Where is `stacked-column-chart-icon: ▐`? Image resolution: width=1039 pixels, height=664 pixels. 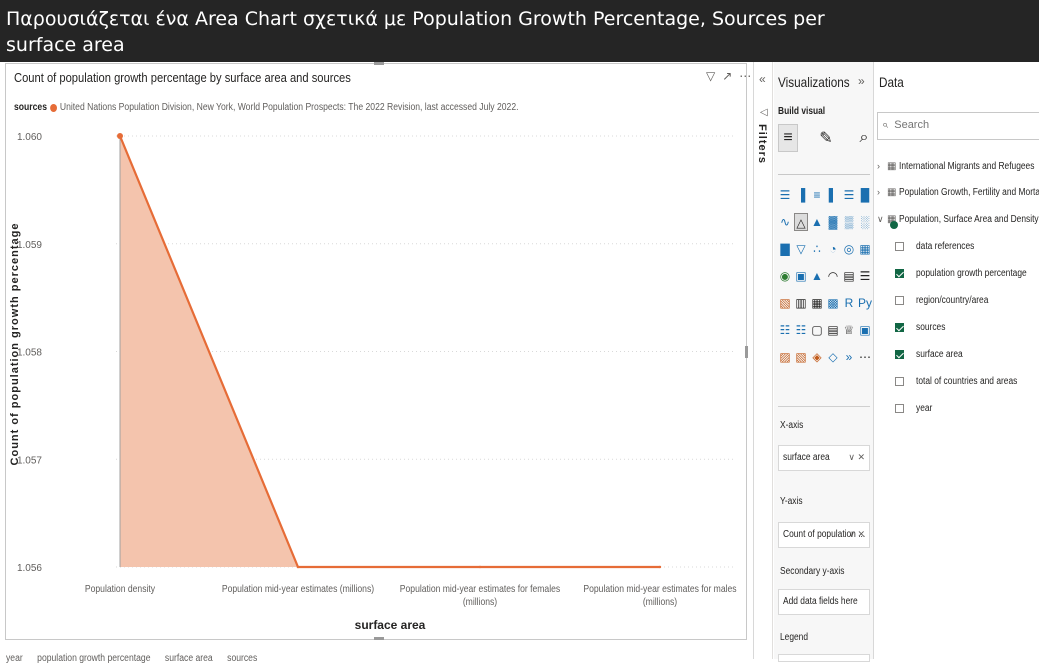
stacked-column-chart-icon: ▐ is located at coordinates (801, 195).